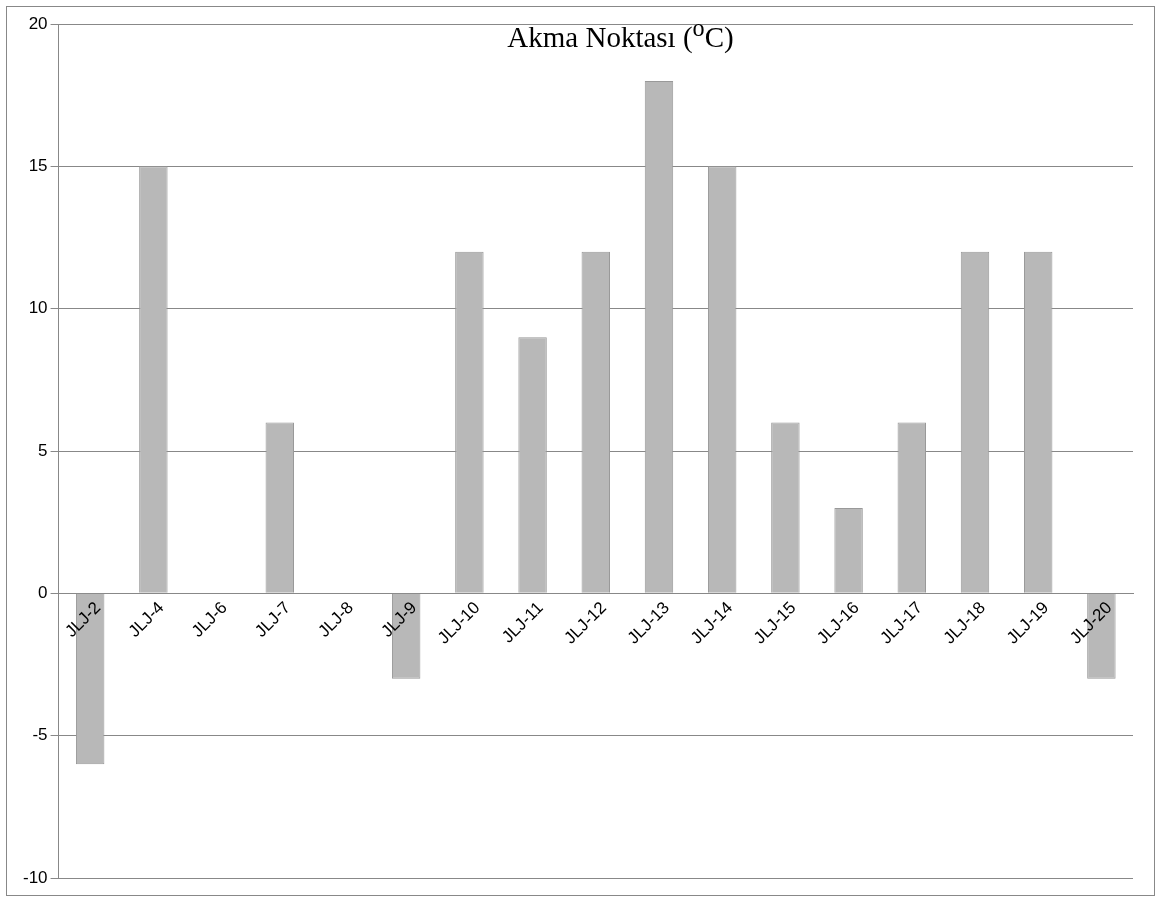  Describe the element at coordinates (43, 593) in the screenshot. I see `y-tick-label: 0` at that location.